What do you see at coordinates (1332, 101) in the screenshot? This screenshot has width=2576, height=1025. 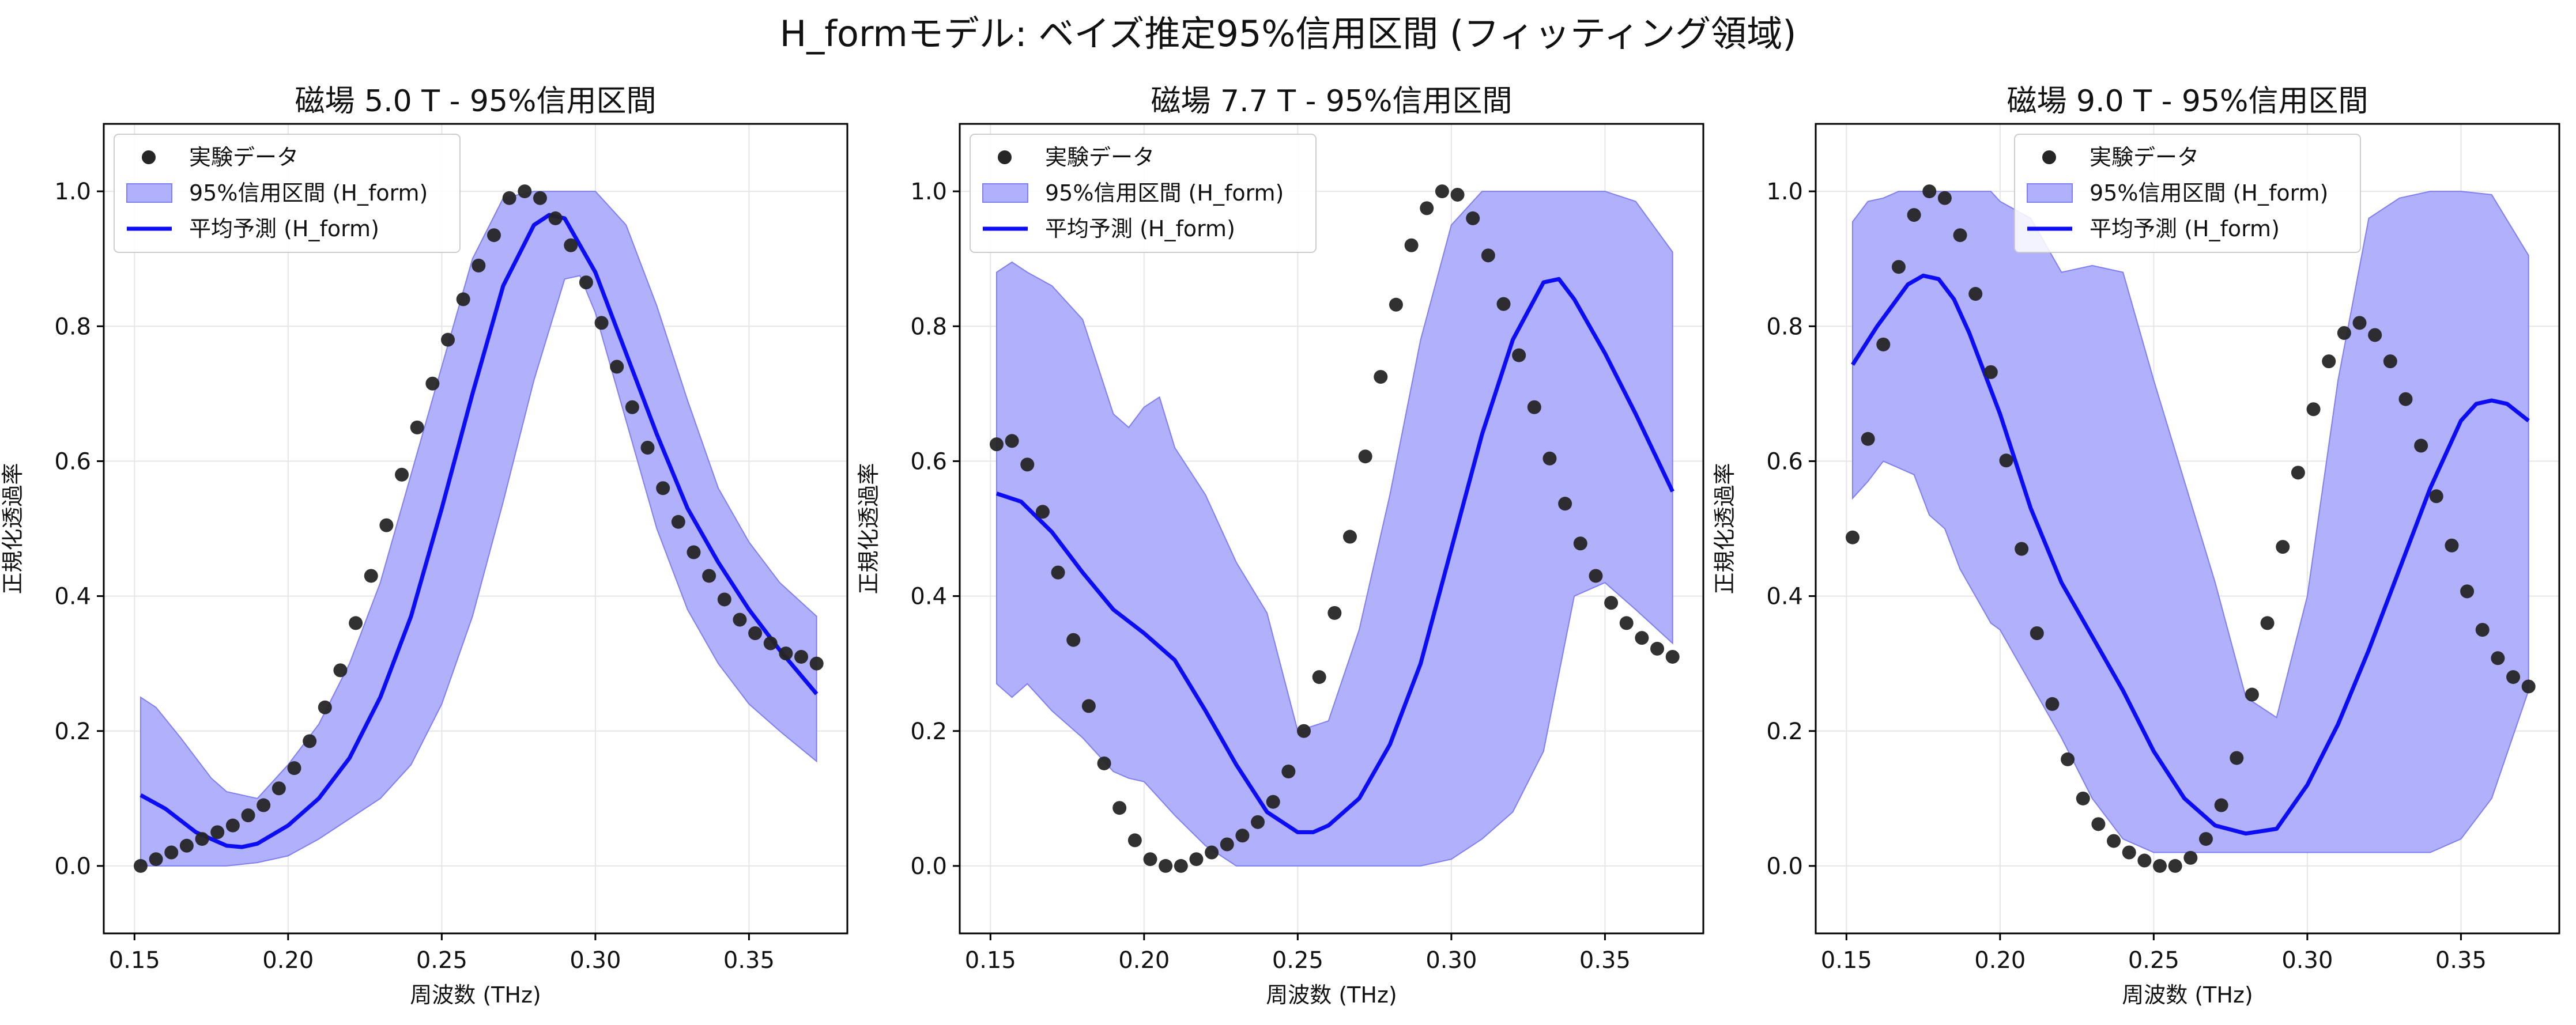 I see `chart-title: 磁場 7.7 T - 95%信用区間` at bounding box center [1332, 101].